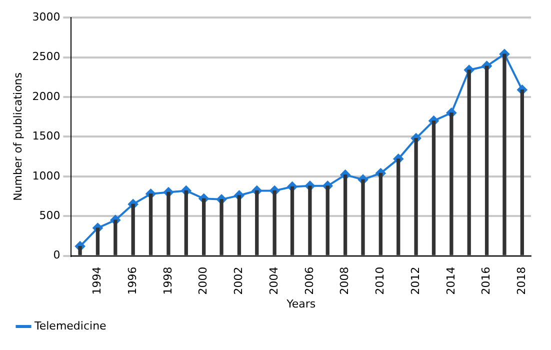  Describe the element at coordinates (46, 136) in the screenshot. I see `y-tick-label: 1500` at that location.